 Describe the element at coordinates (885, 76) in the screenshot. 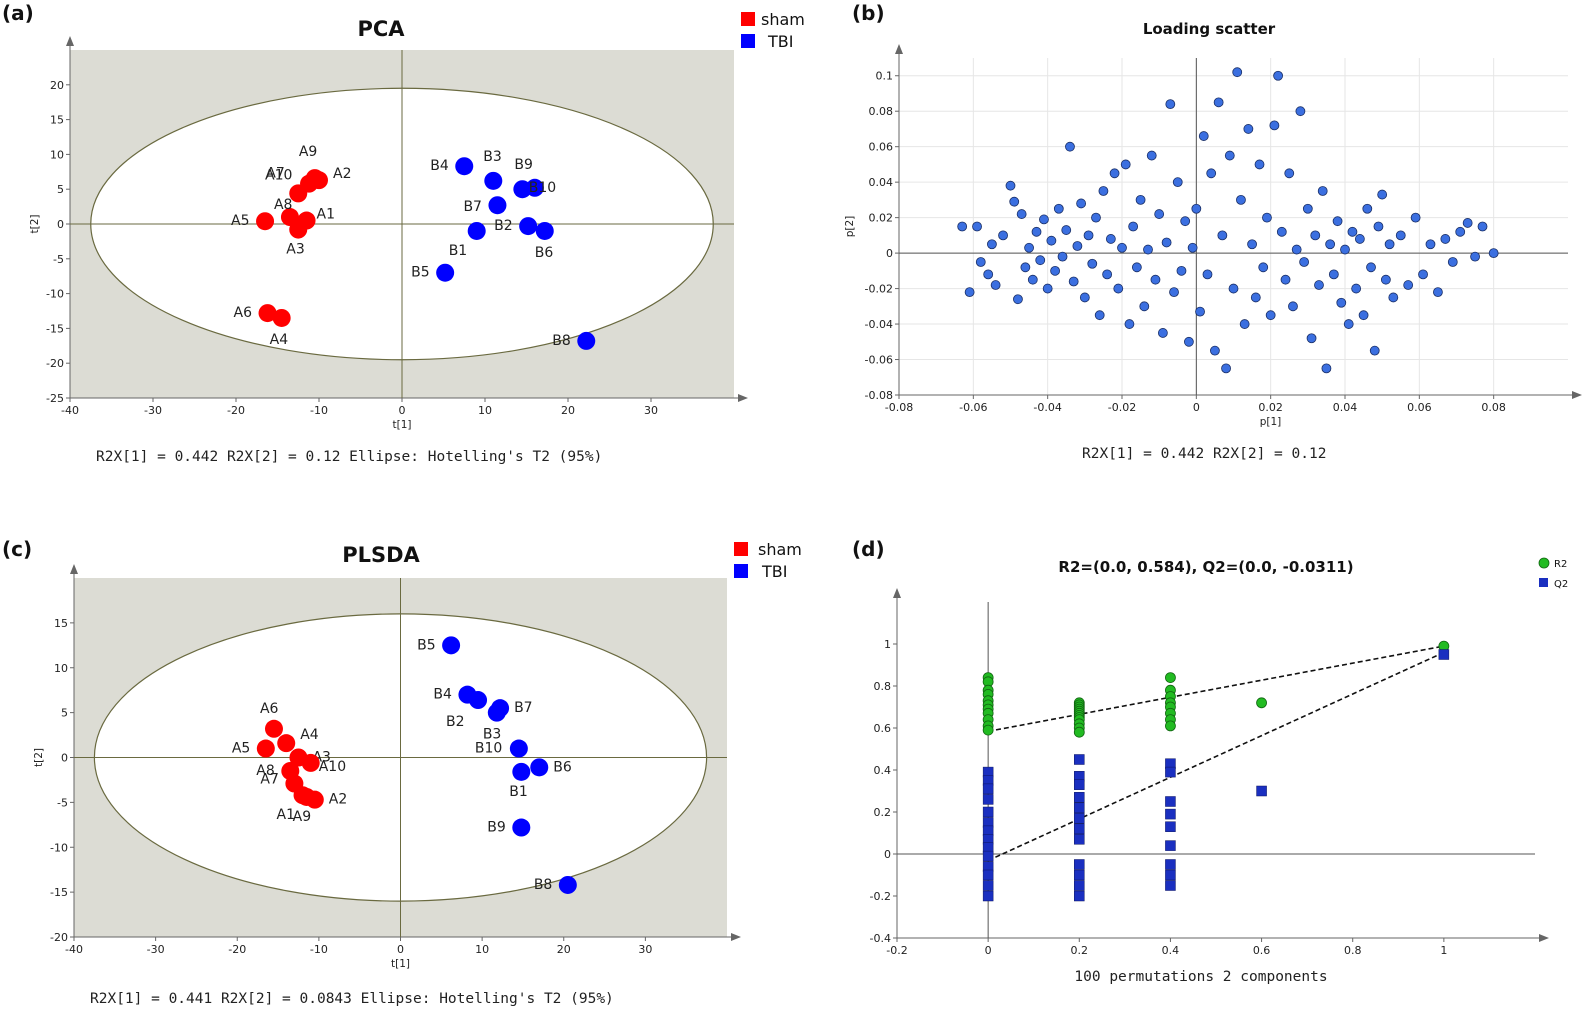

I see `y-tick-label: 0.1` at that location.